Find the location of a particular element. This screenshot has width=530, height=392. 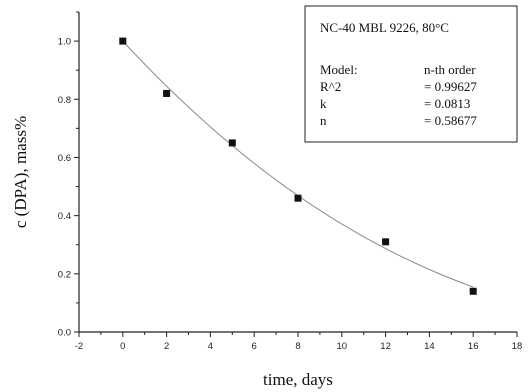

x-tick-label: 6 is located at coordinates (254, 346).